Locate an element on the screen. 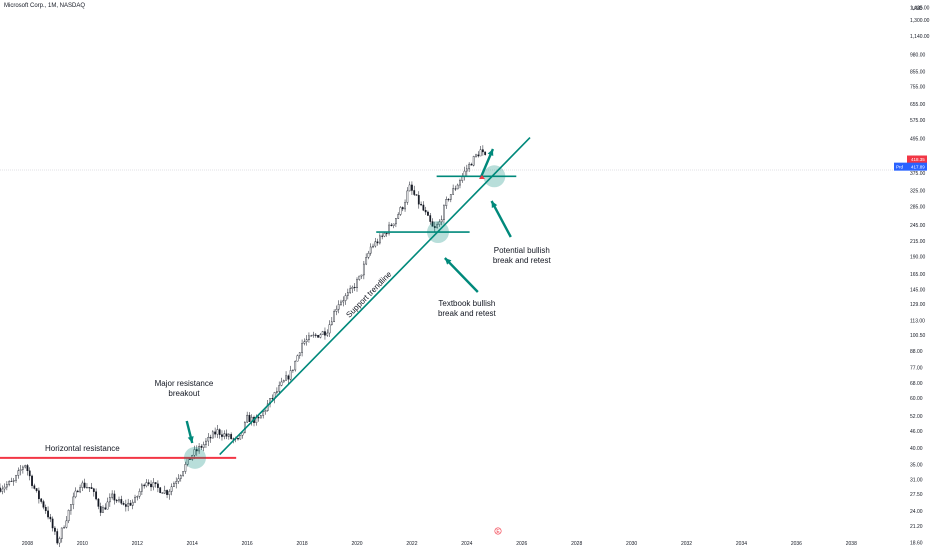  y-tick-label: 575.00 is located at coordinates (918, 121).